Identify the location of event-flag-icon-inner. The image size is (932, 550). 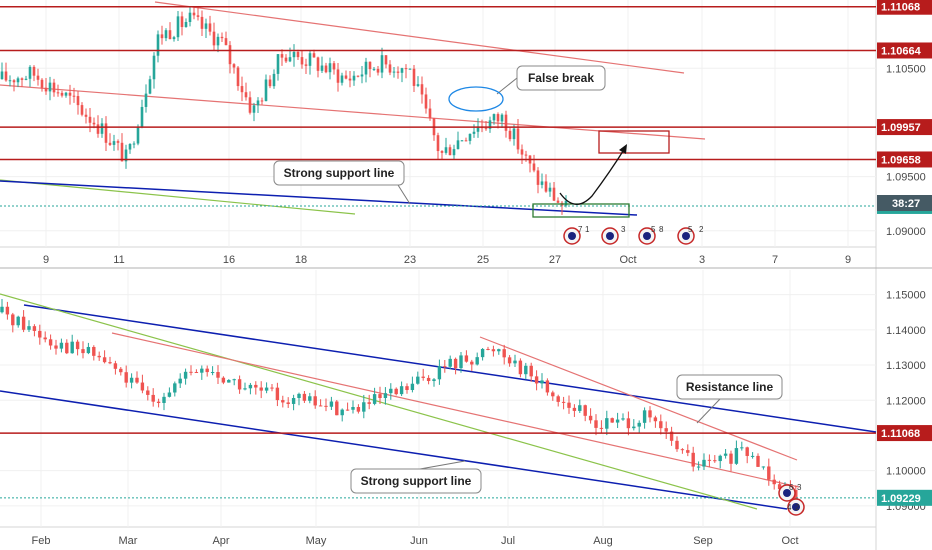
(796, 507).